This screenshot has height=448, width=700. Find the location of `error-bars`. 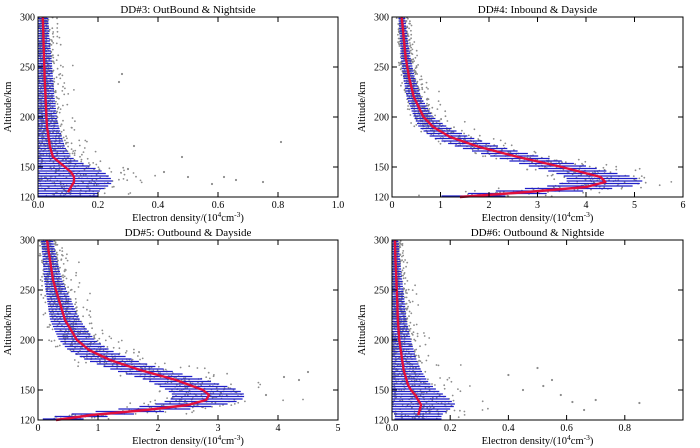

error-bars is located at coordinates (520, 107).